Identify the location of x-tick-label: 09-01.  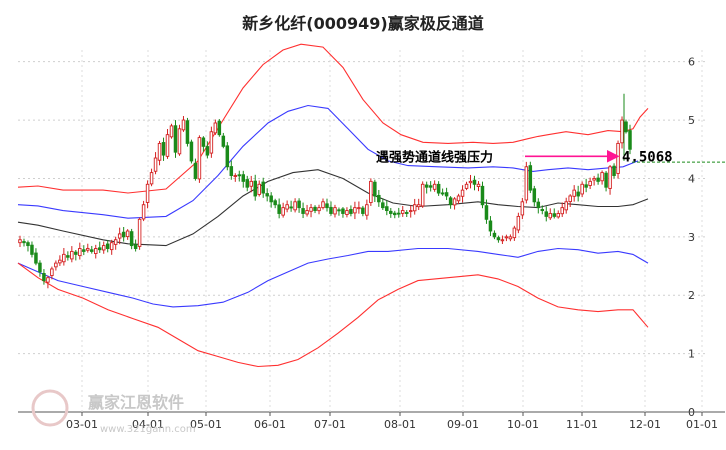
(463, 424).